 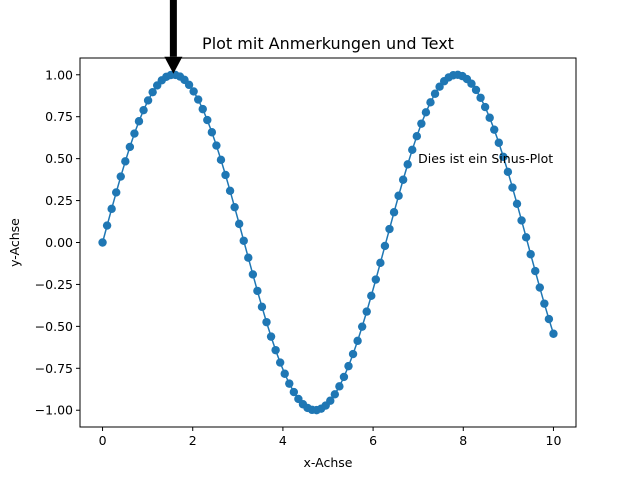 What do you see at coordinates (54, 410) in the screenshot?
I see `y-tick-label: −1.00` at bounding box center [54, 410].